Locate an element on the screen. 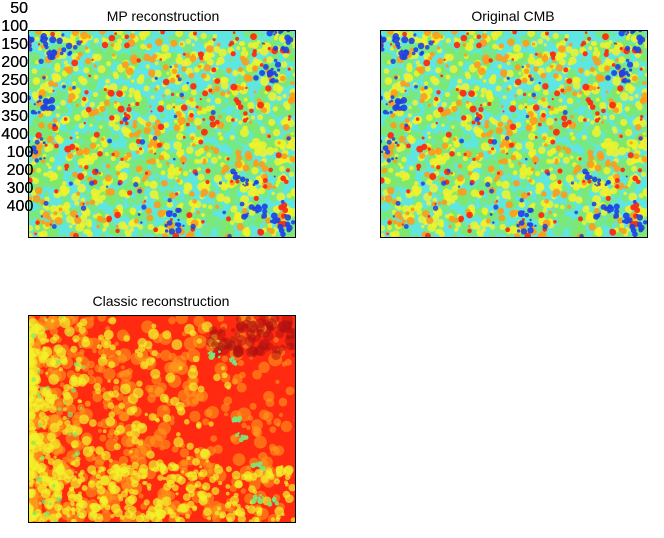 The image size is (664, 538). y-tick-label: 50 is located at coordinates (19, 8).